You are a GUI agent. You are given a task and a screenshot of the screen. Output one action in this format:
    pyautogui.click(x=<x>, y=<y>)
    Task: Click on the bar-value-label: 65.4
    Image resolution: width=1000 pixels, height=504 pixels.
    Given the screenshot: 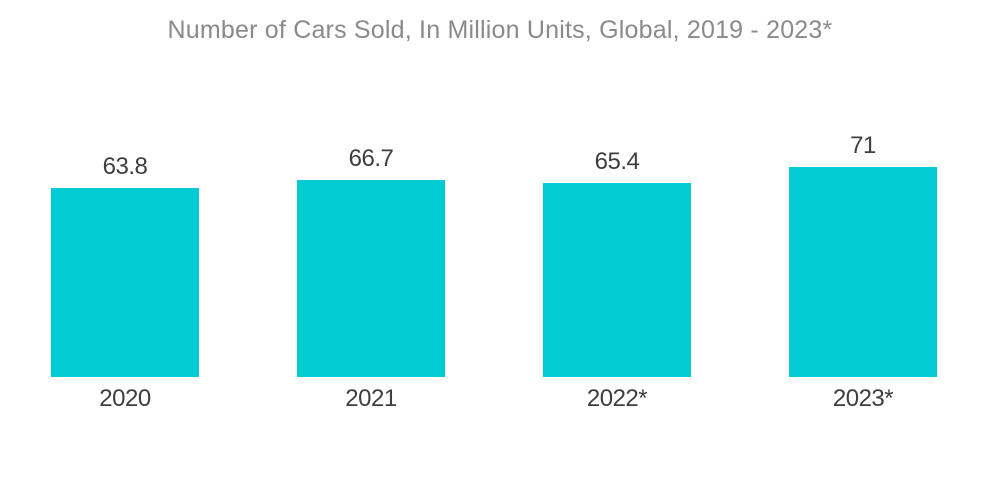 What is the action you would take?
    pyautogui.click(x=617, y=162)
    